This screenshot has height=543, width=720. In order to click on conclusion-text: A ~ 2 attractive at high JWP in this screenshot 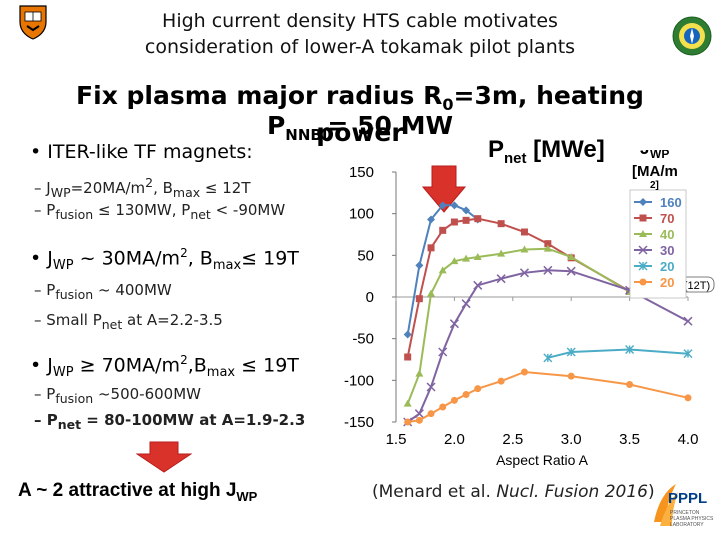, I will do `click(137, 492)`.